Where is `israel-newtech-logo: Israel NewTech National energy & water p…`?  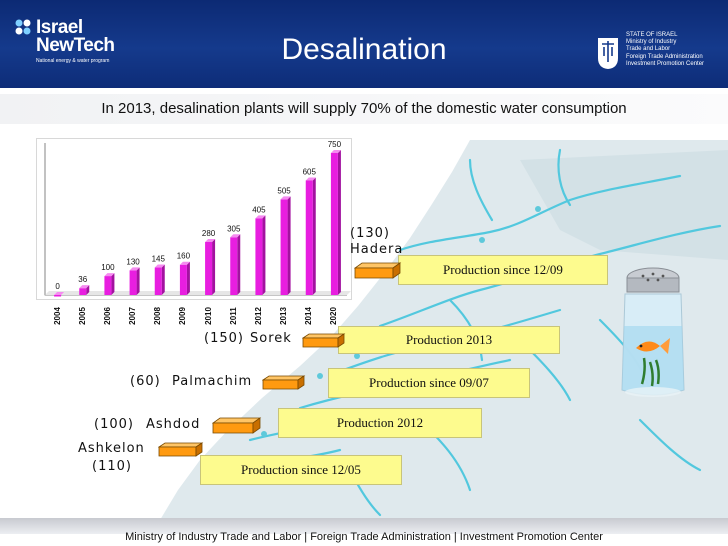 israel-newtech-logo: Israel NewTech National energy & water p… is located at coordinates (69, 46).